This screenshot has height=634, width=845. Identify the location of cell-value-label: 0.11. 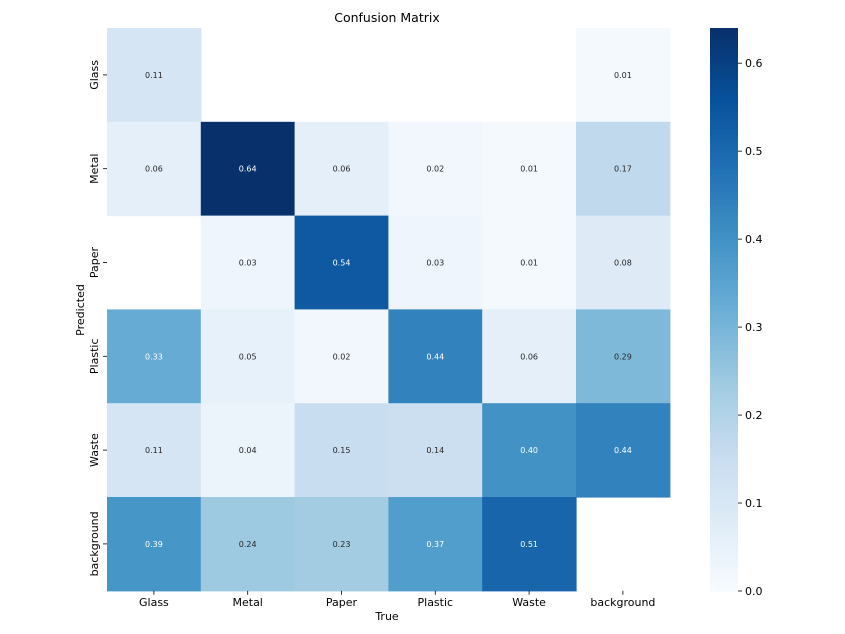
(154, 450).